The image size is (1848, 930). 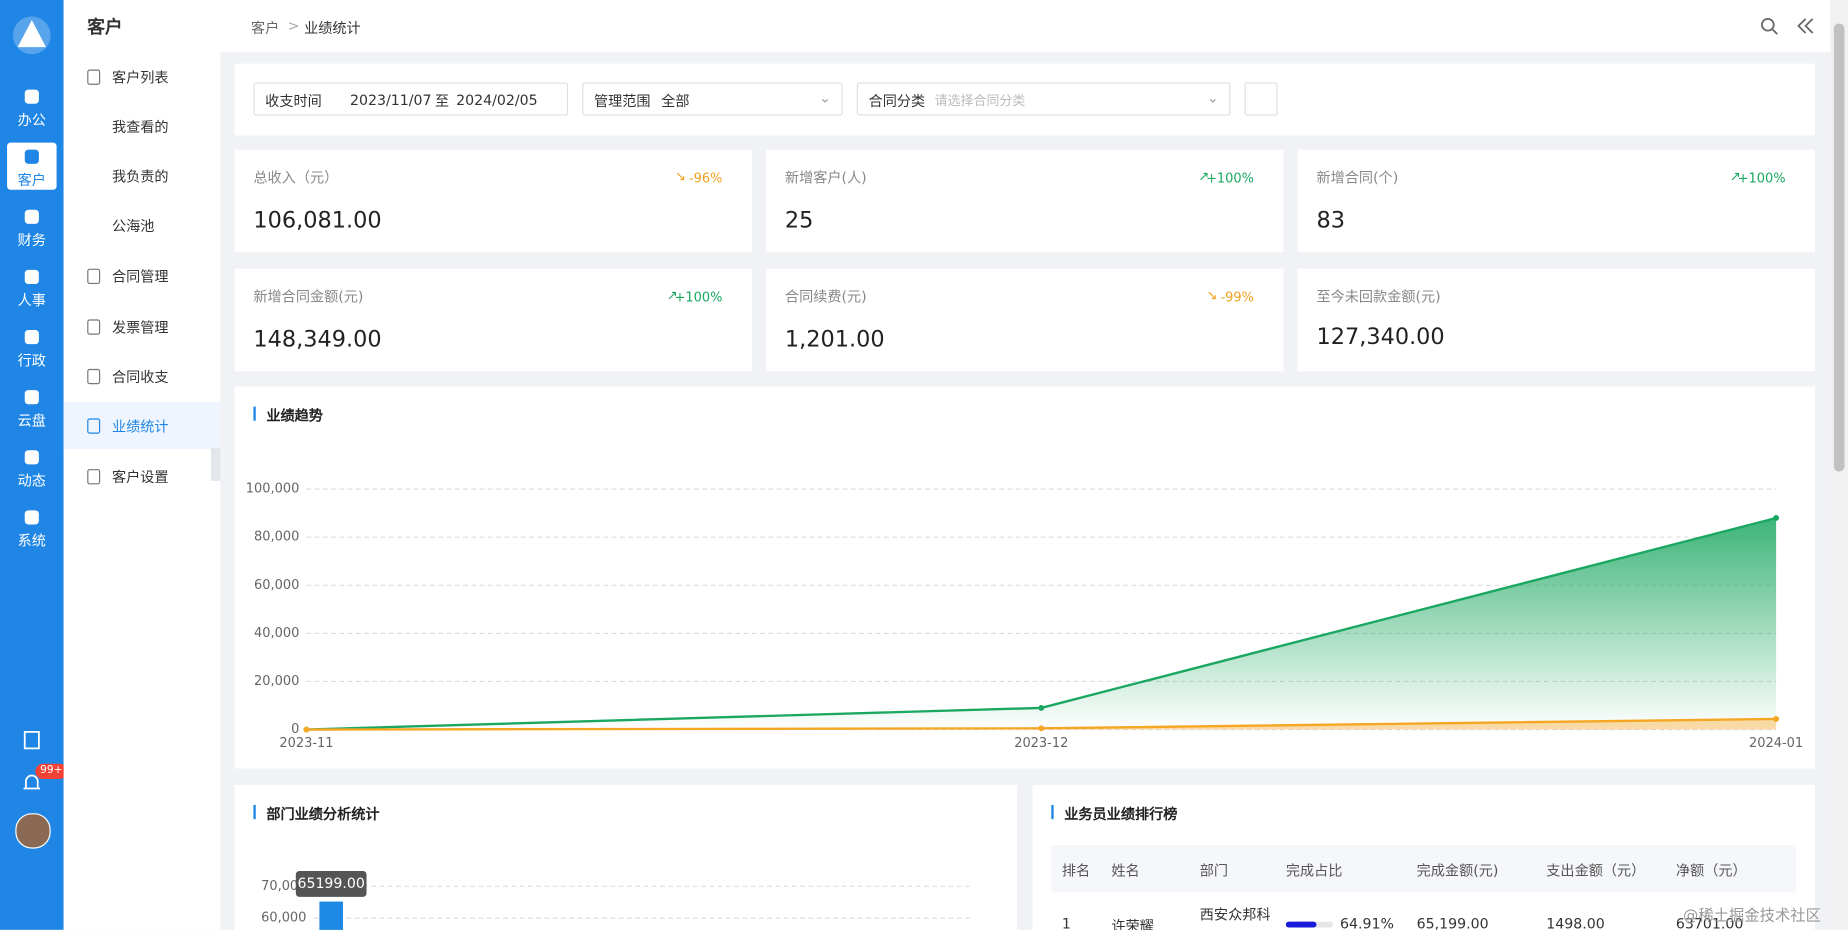 I want to click on active-menu, so click(x=142, y=425).